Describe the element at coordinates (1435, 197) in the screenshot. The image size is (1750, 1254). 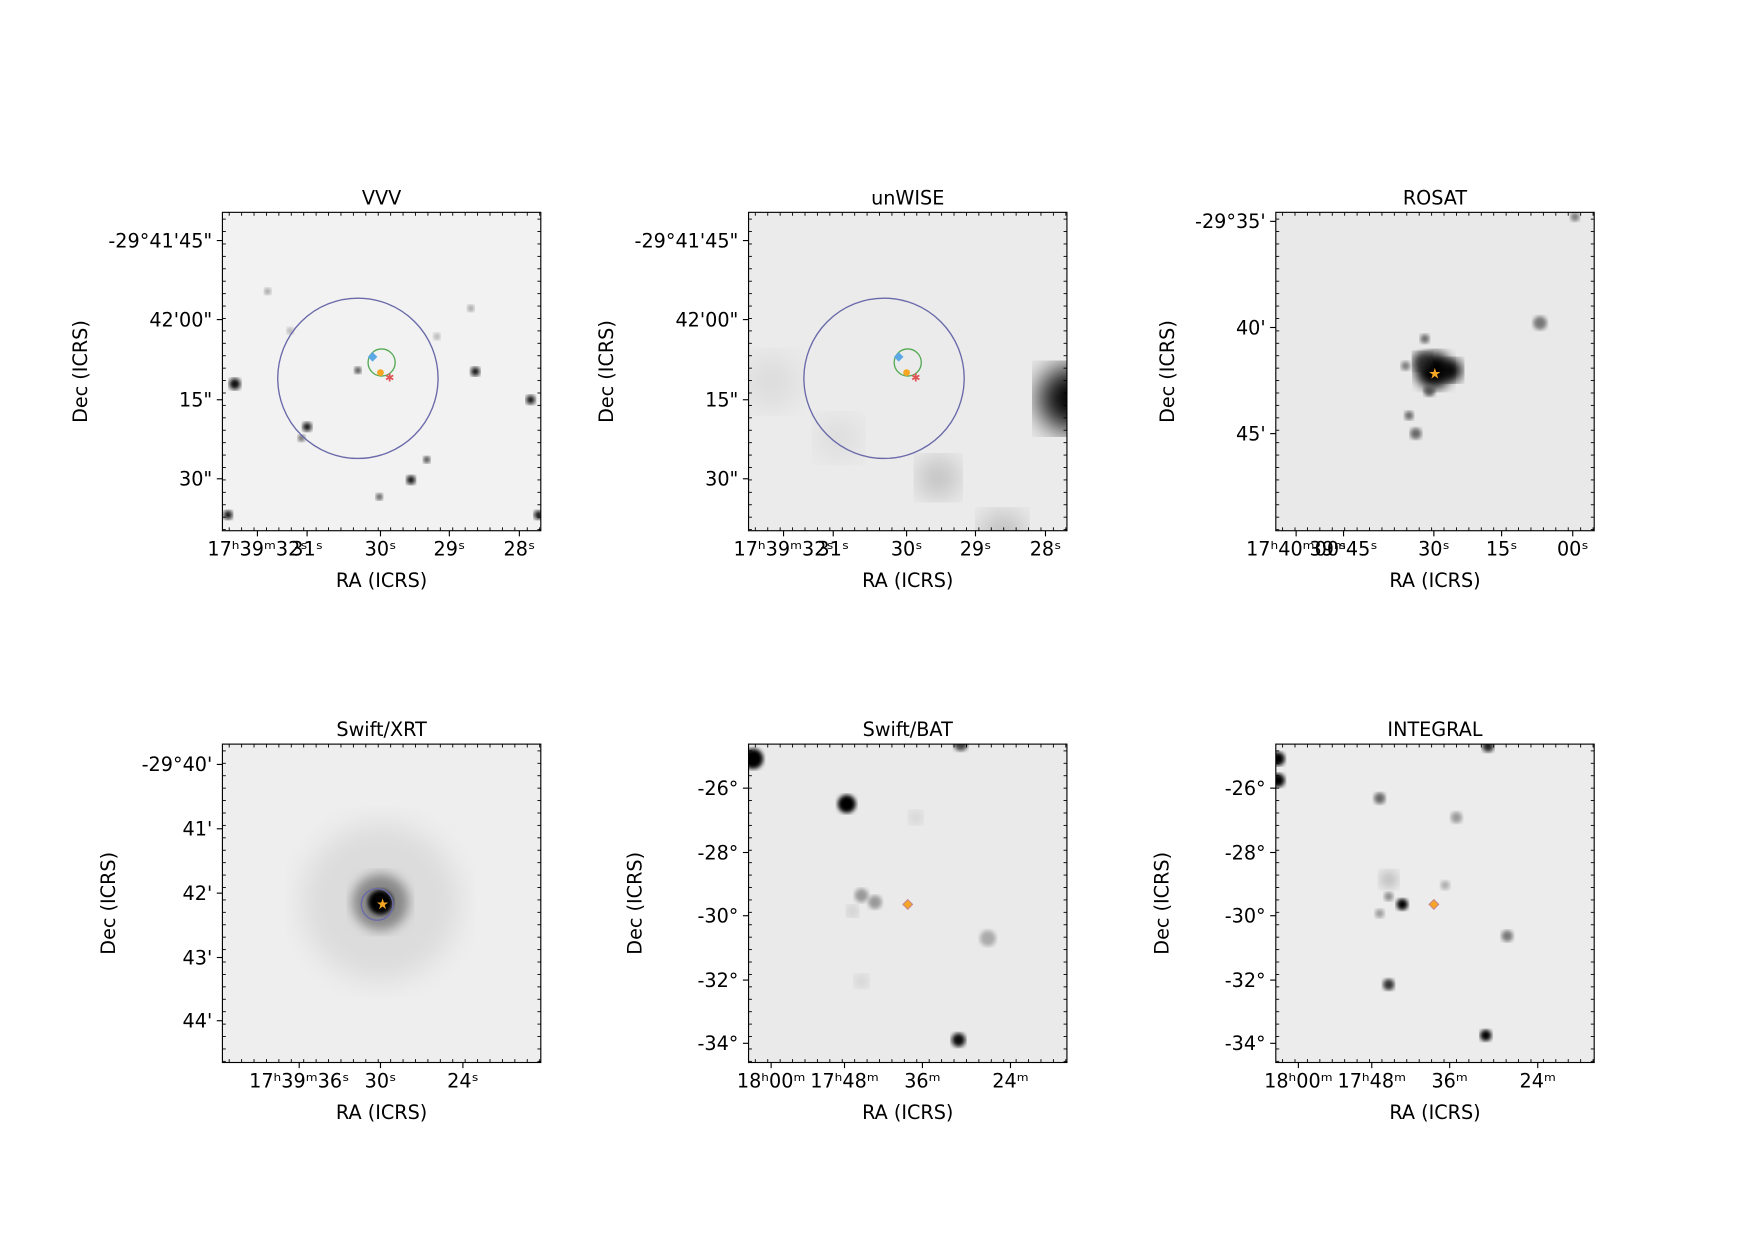
I see `panel-title: ROSAT` at that location.